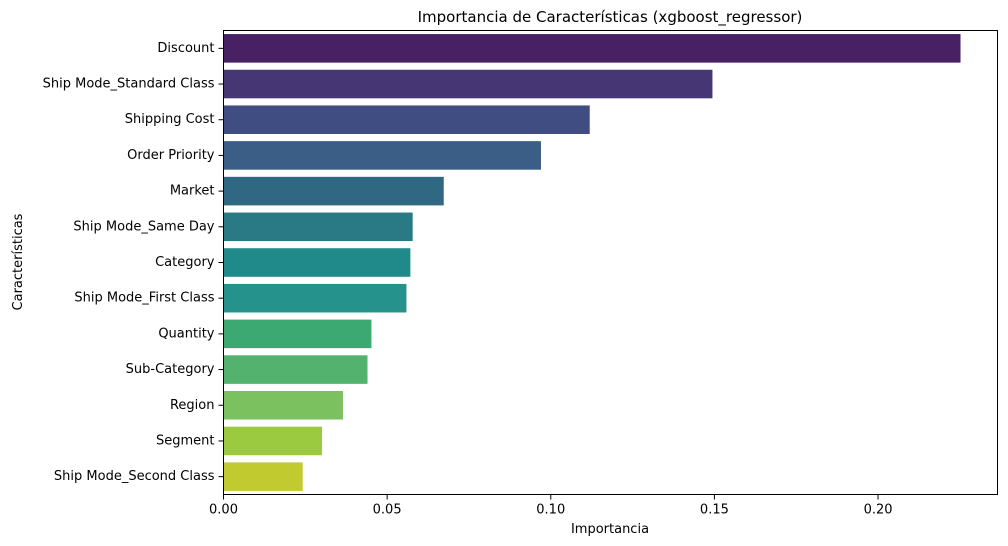 The height and width of the screenshot is (546, 1008). Describe the element at coordinates (185, 262) in the screenshot. I see `y-tick-label: Category` at that location.